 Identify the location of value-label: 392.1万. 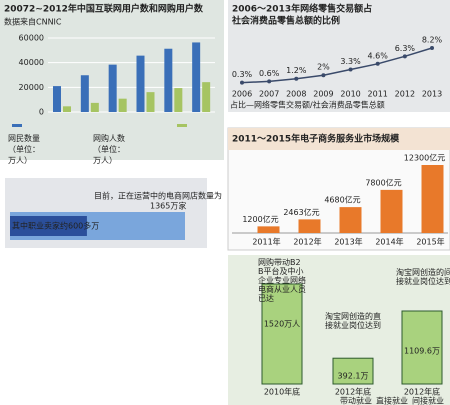
(353, 376).